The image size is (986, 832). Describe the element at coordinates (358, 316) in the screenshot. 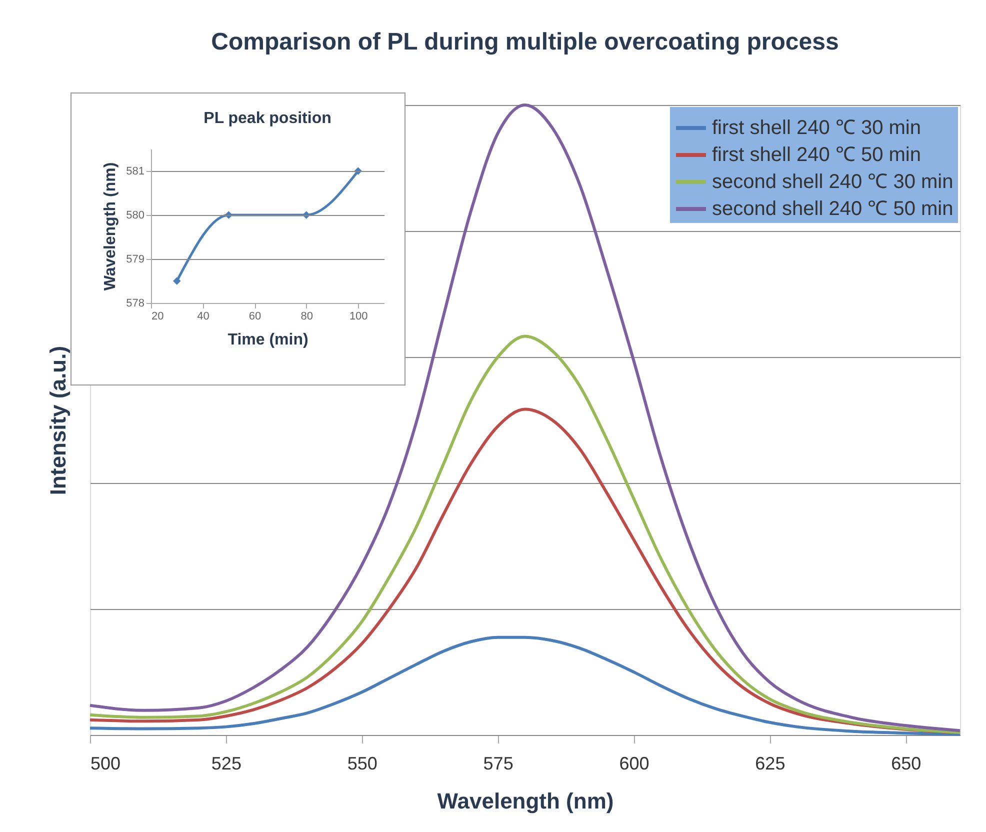

I see `x-tick-label: 100` at that location.